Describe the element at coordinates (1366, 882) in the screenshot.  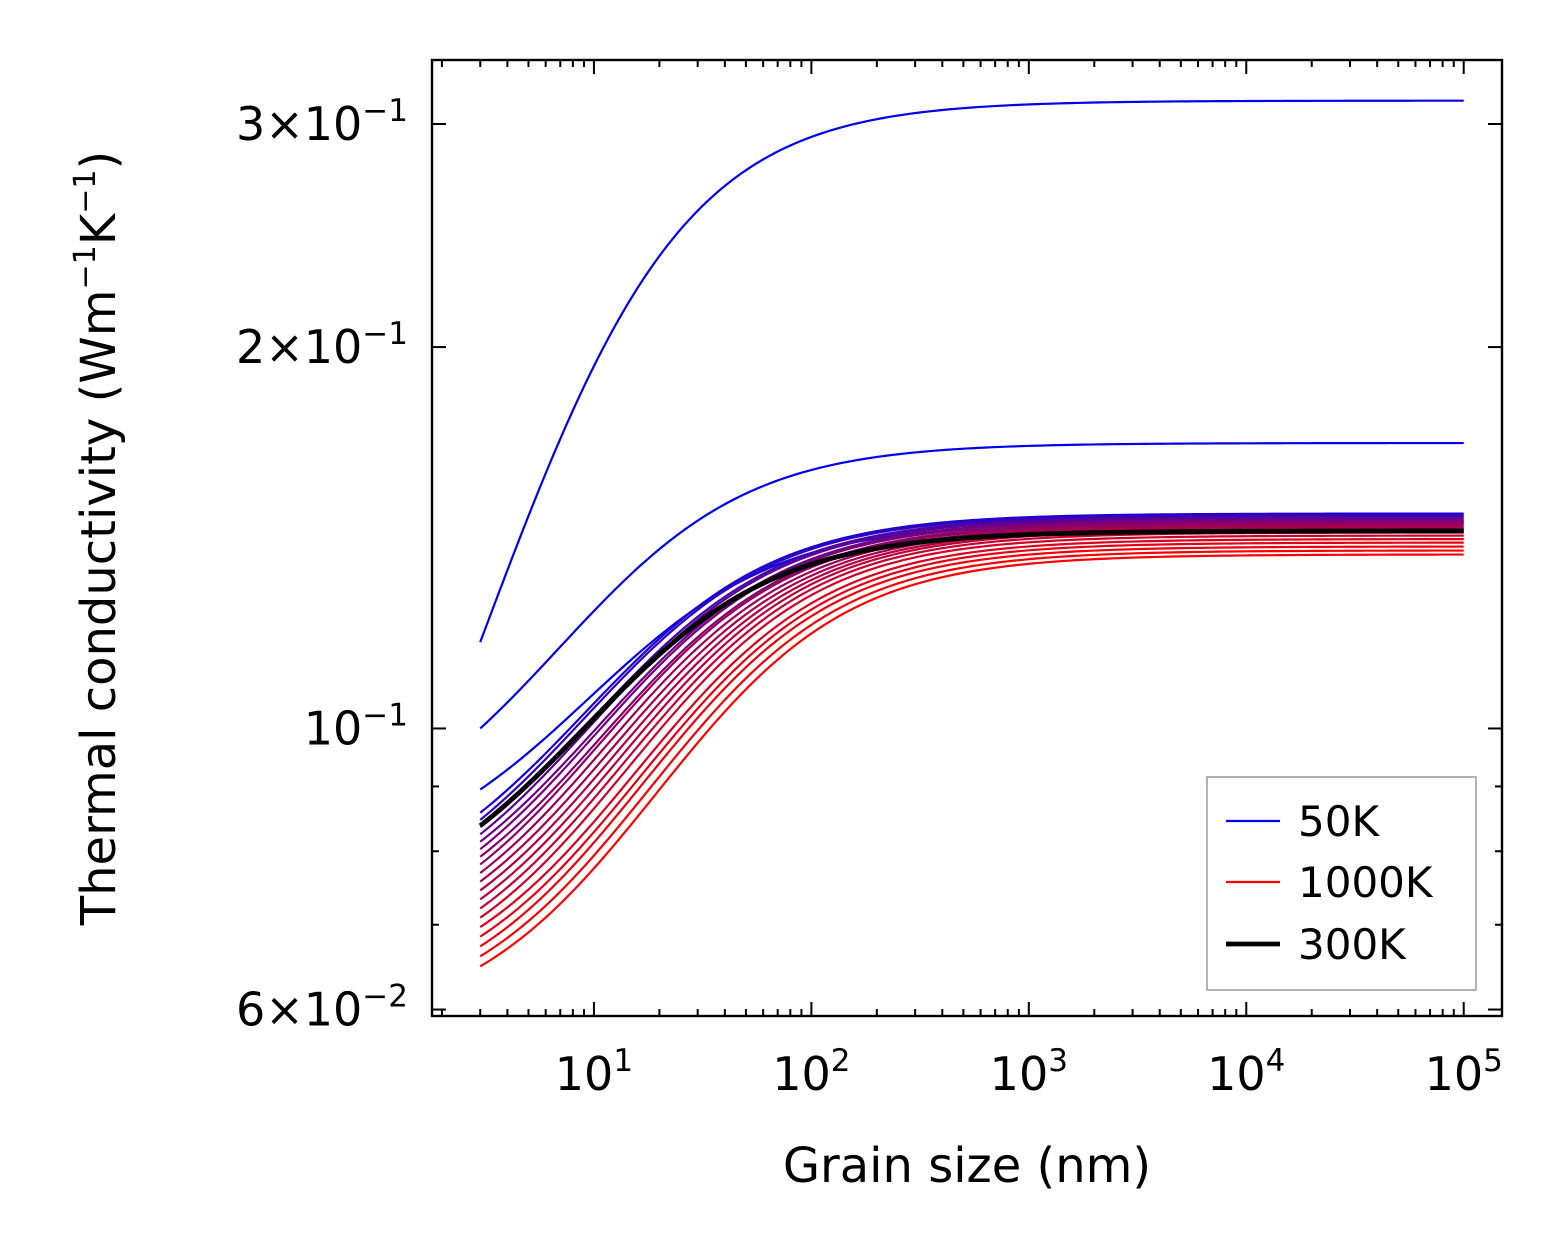
I see `legend-label-1000k: 1000K` at that location.